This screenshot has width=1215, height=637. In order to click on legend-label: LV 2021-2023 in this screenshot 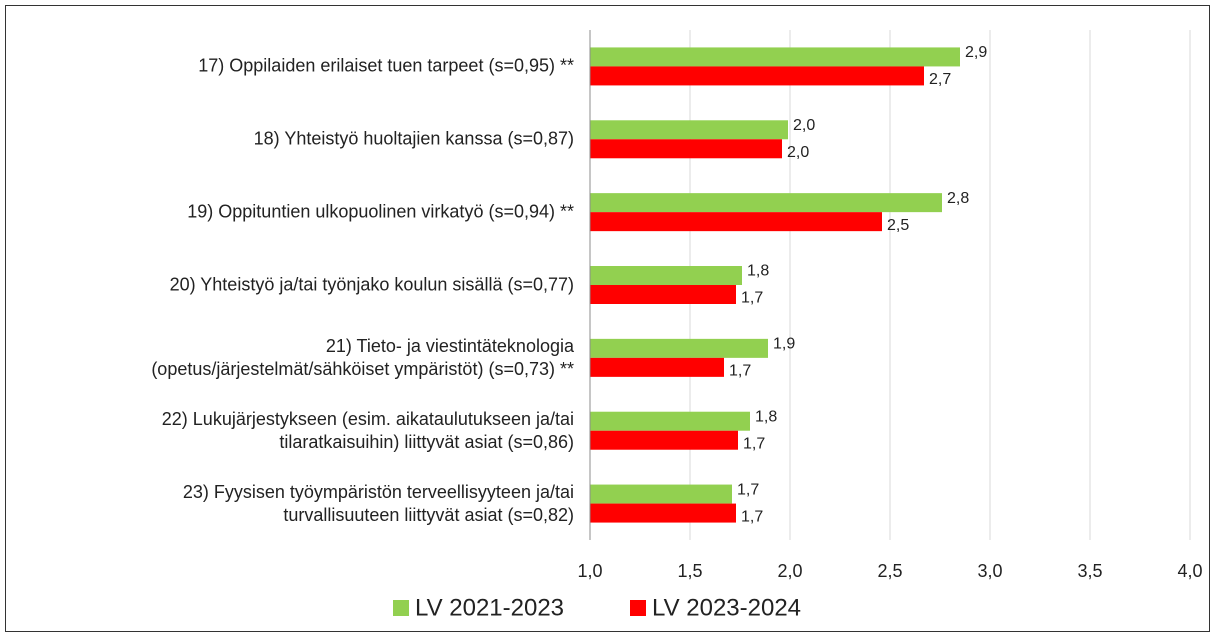, I will do `click(489, 607)`.